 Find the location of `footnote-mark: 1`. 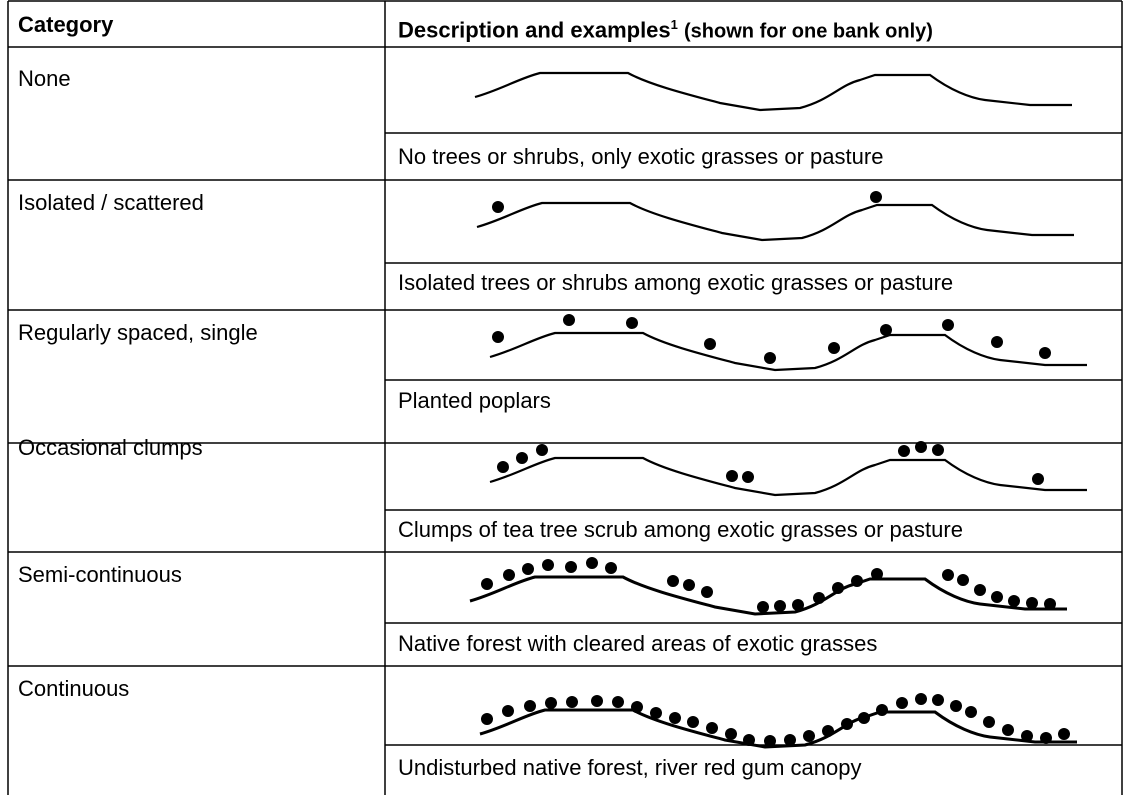

footnote-mark: 1 is located at coordinates (674, 24).